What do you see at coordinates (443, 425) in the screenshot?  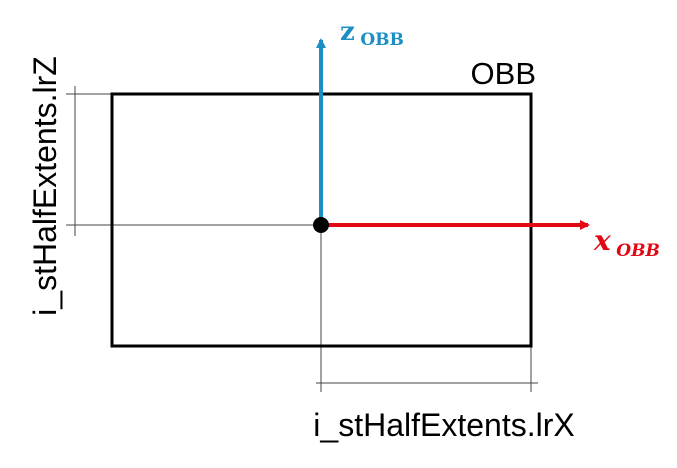 I see `width-dimension-label: i_stHalfExtents.lrX` at bounding box center [443, 425].